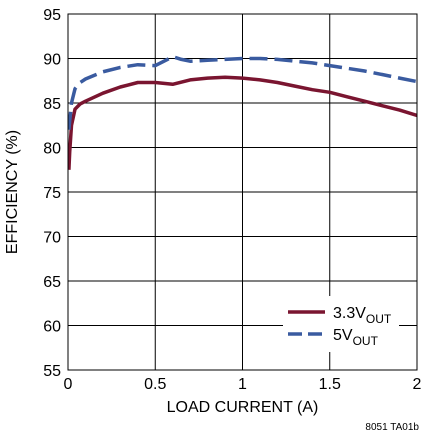 The width and height of the screenshot is (422, 433). I want to click on figure-code: 8051 TA01b, so click(392, 427).